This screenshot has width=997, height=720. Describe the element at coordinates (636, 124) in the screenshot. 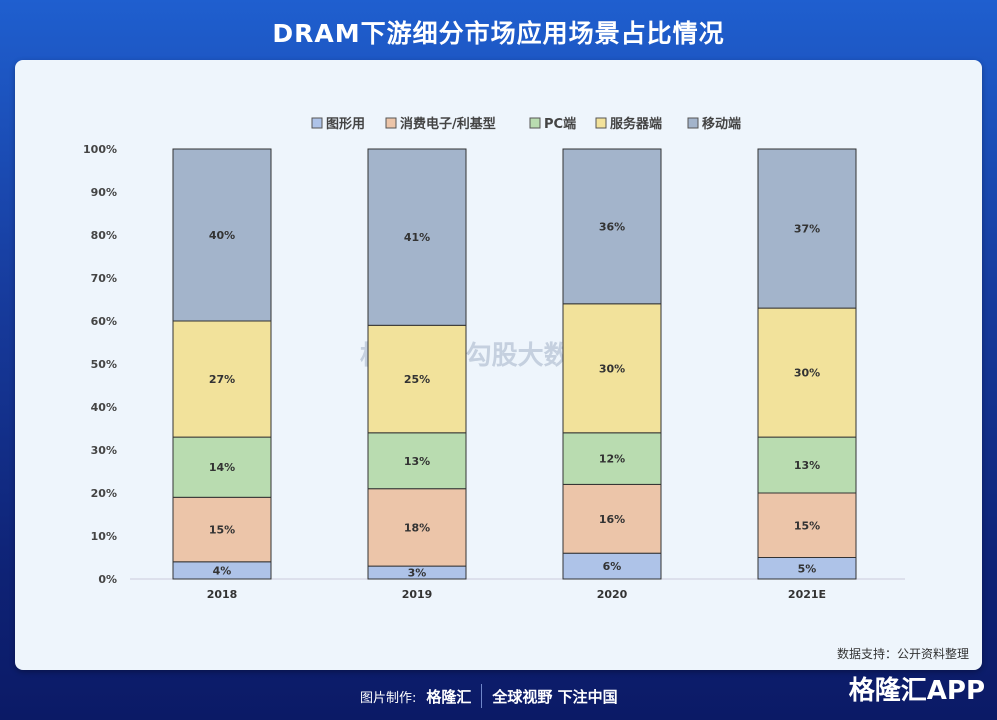

I see `legend-label: 服务器端` at that location.